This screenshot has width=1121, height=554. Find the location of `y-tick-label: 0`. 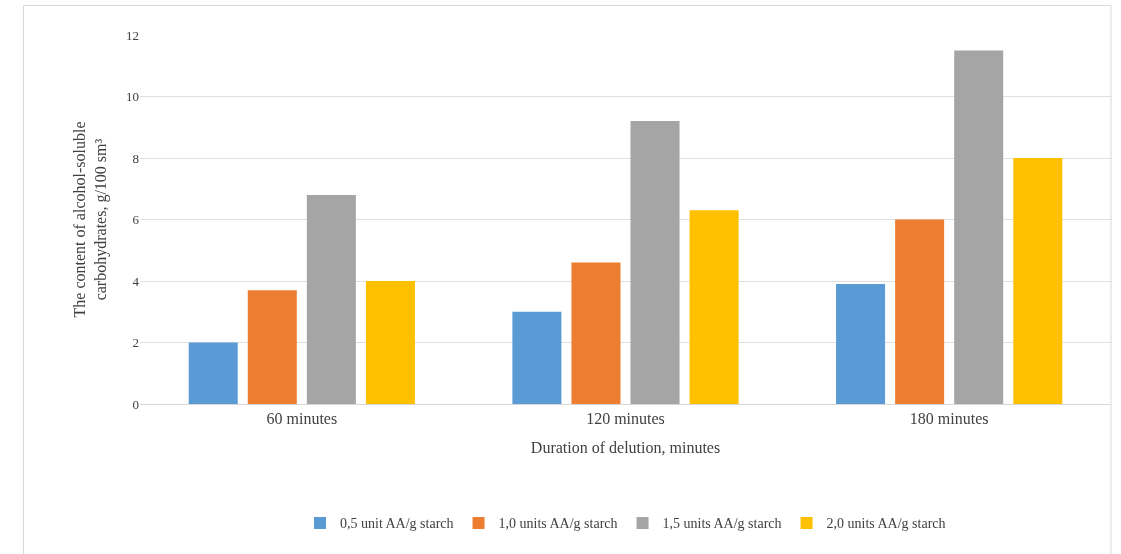

y-tick-label: 0 is located at coordinates (135, 404).